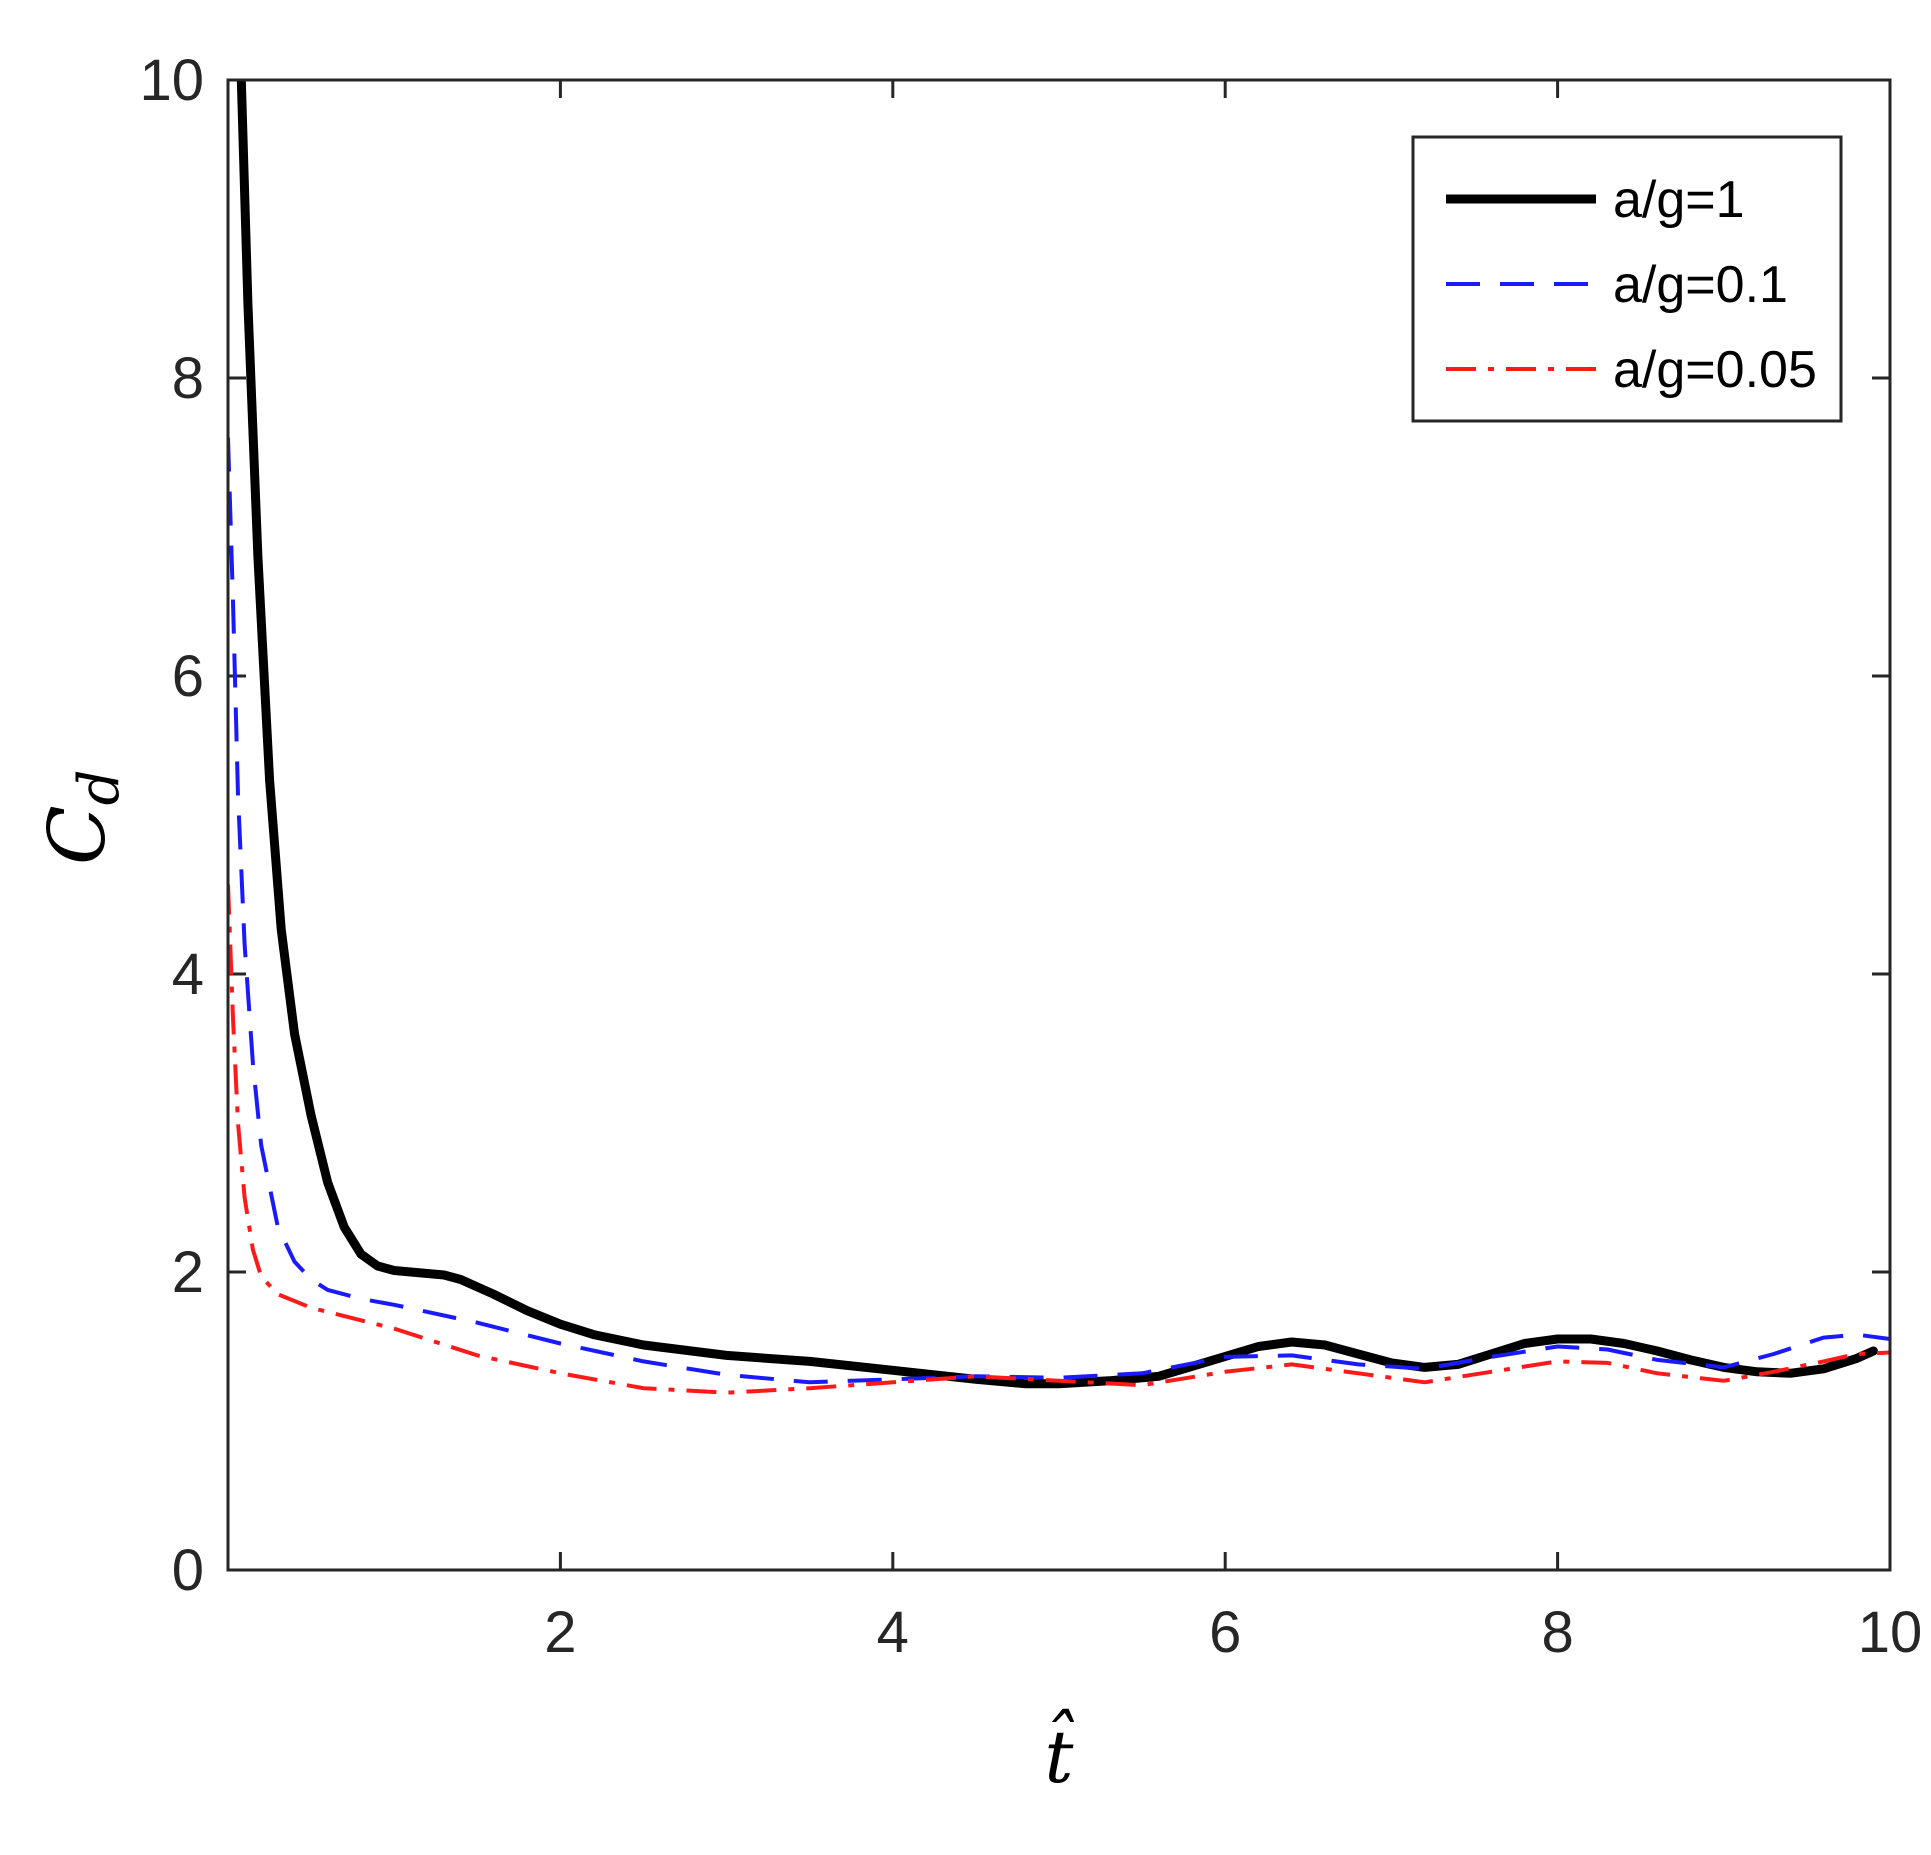  I want to click on legend-label: a/g=0.1, so click(1700, 285).